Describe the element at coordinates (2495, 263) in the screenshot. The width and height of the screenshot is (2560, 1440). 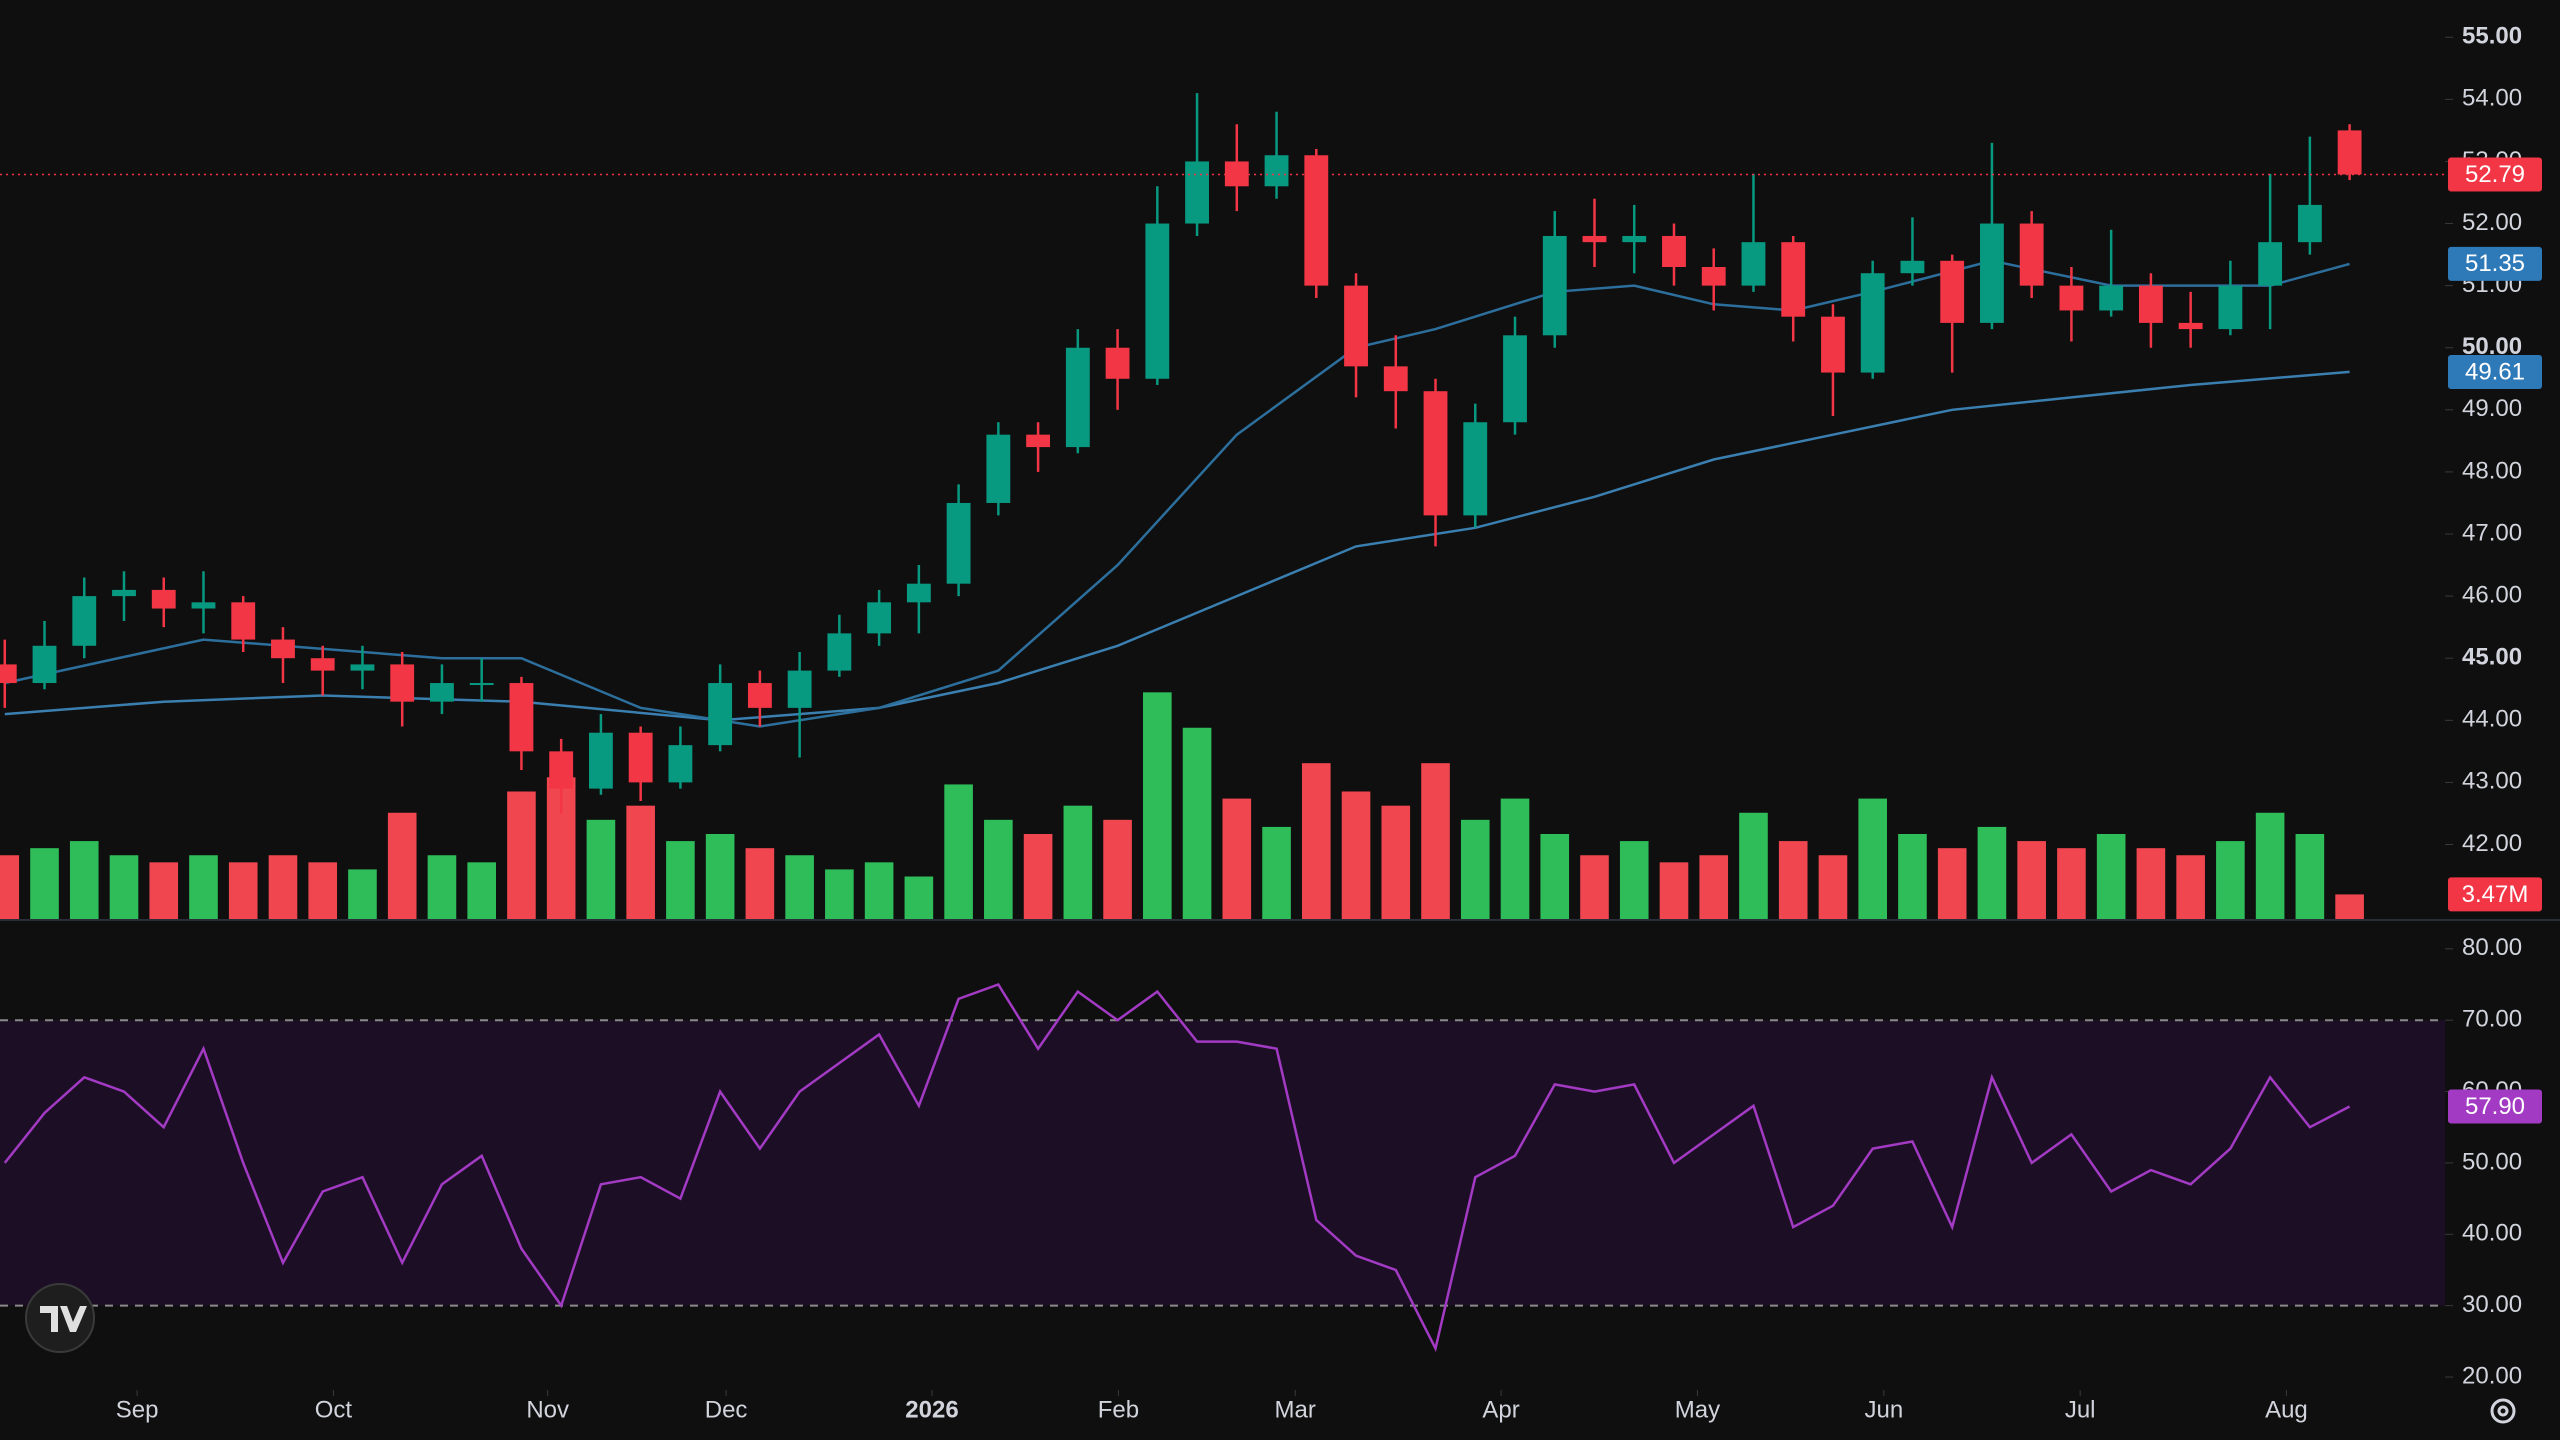
I see `ma50-badge-bg` at that location.